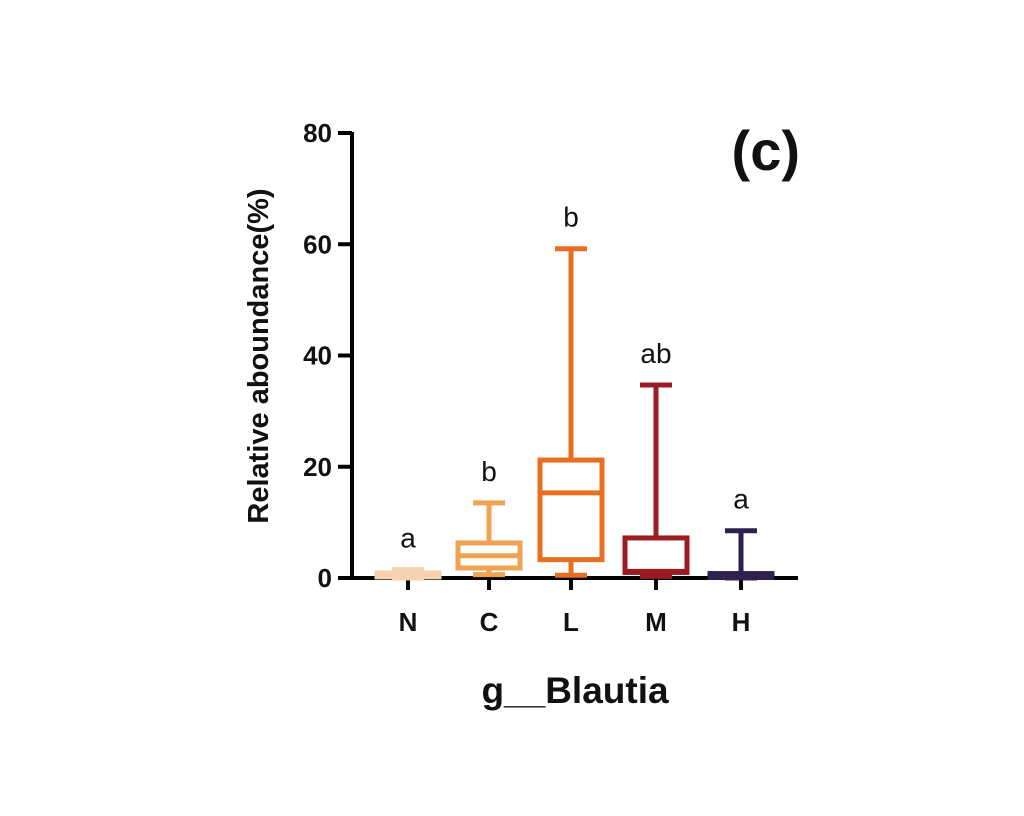 Image resolution: width=1024 pixels, height=816 pixels. I want to click on x-tick-label: M, so click(656, 622).